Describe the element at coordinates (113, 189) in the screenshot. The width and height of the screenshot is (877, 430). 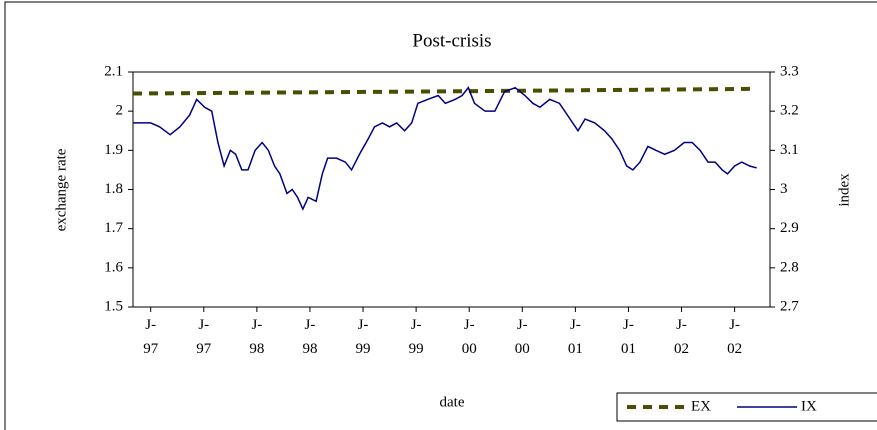
I see `y-tick-label: 1.8` at that location.